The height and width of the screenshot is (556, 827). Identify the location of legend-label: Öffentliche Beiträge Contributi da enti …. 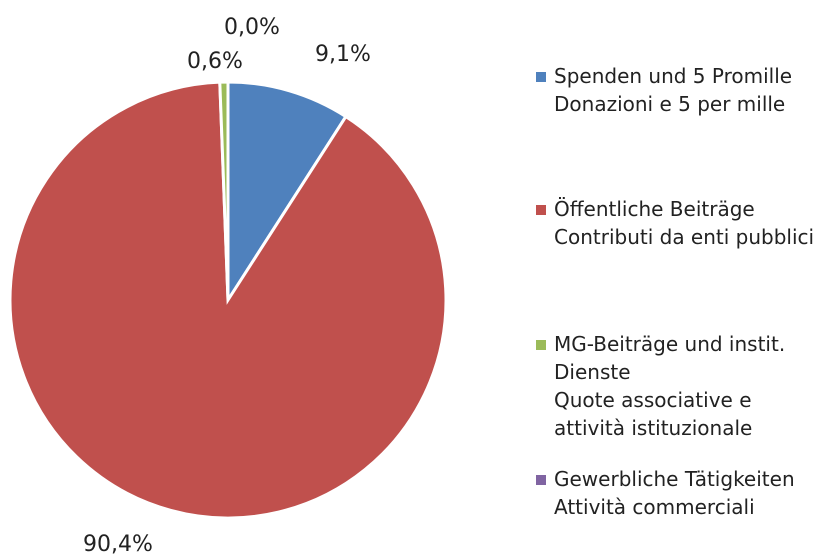
(684, 223).